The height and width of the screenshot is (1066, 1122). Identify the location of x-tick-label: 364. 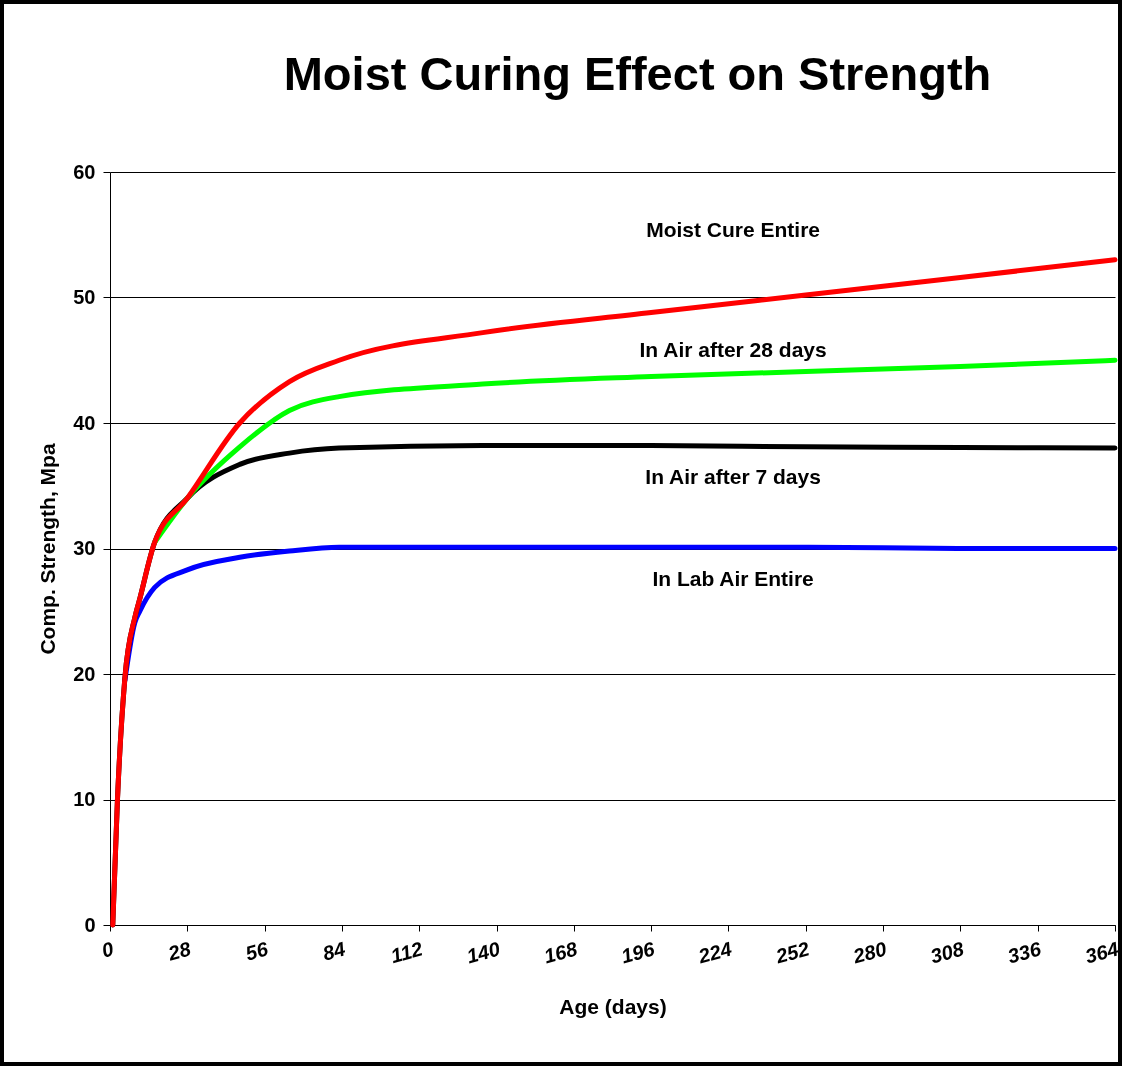
(1101, 952).